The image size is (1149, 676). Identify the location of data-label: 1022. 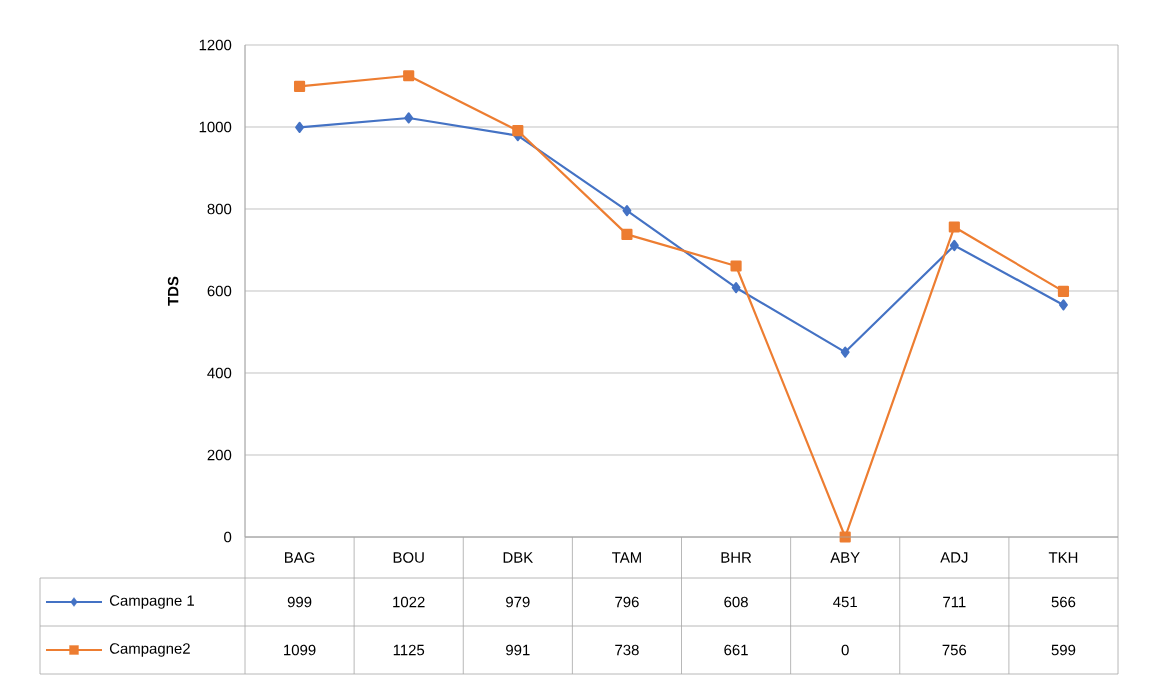
(409, 602).